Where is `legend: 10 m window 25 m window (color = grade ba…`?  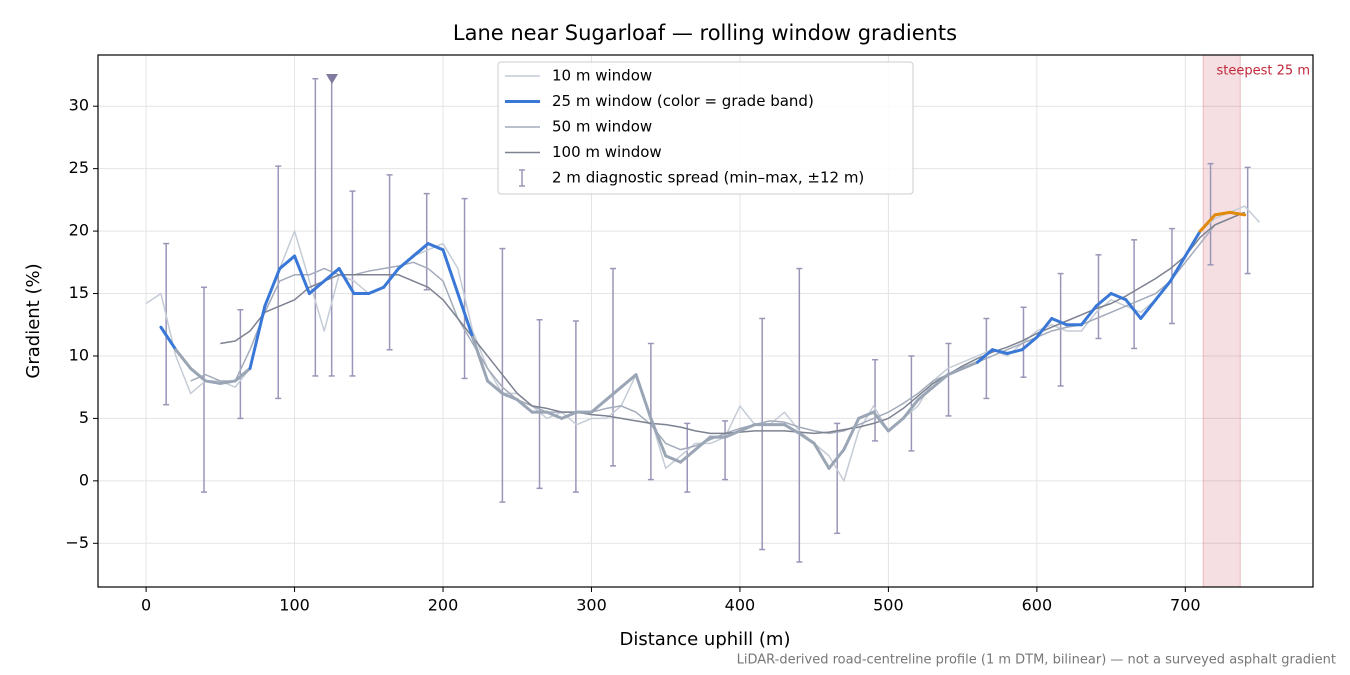
legend: 10 m window 25 m window (color = grade ba… is located at coordinates (705, 128).